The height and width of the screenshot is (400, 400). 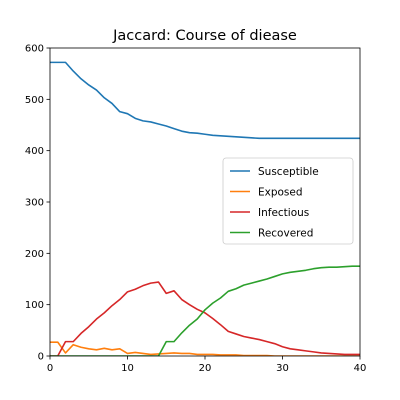 I want to click on chart-title: Jaccard: Course of diease, so click(x=204, y=36).